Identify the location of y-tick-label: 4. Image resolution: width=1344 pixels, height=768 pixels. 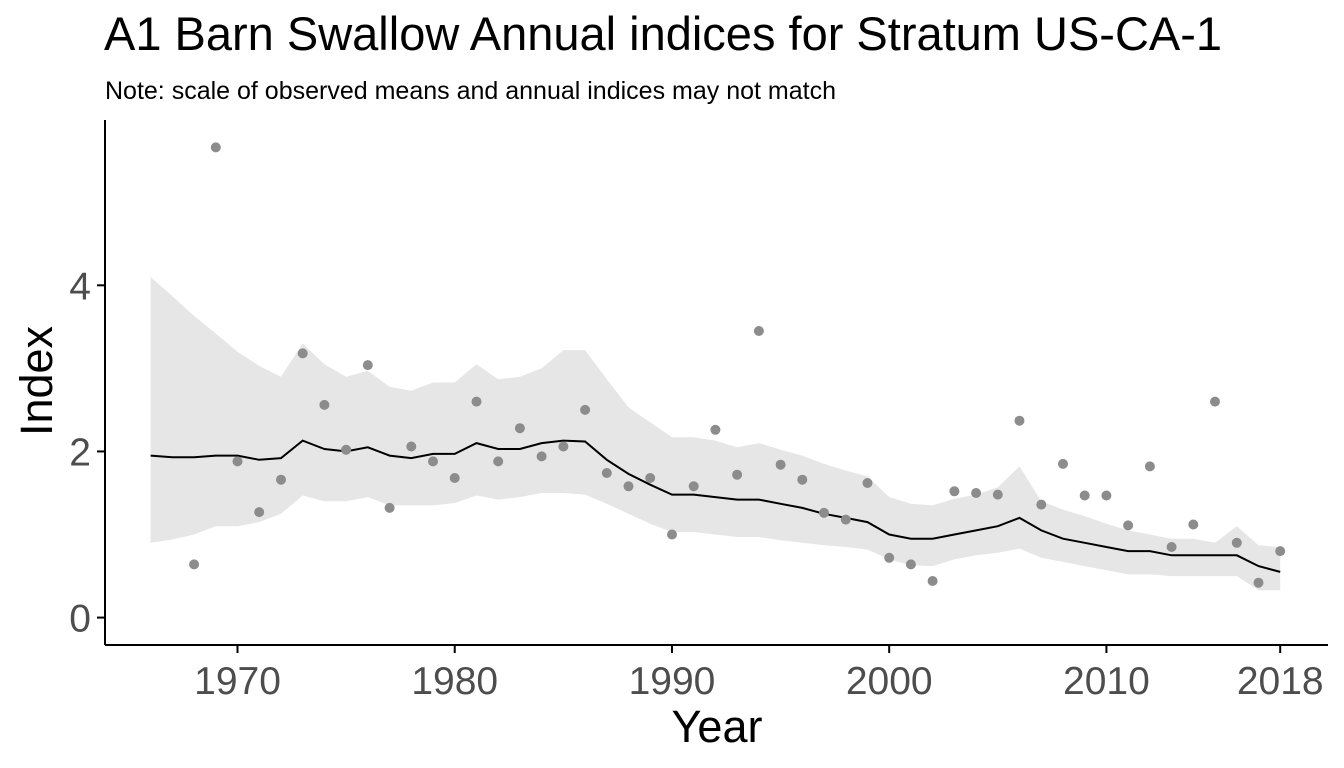
(80, 286).